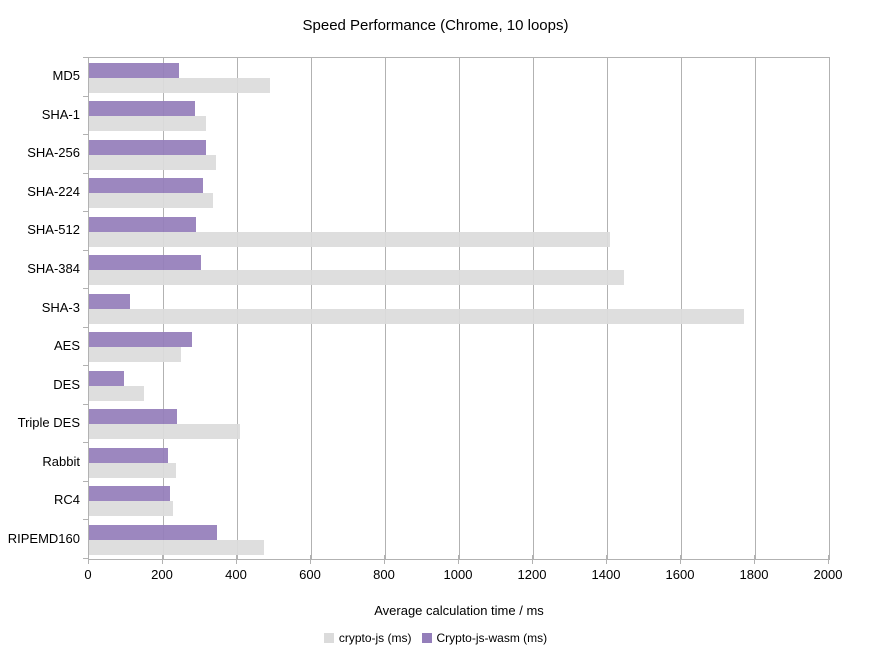  I want to click on bar-crypto-js-ms--md5, so click(179, 85).